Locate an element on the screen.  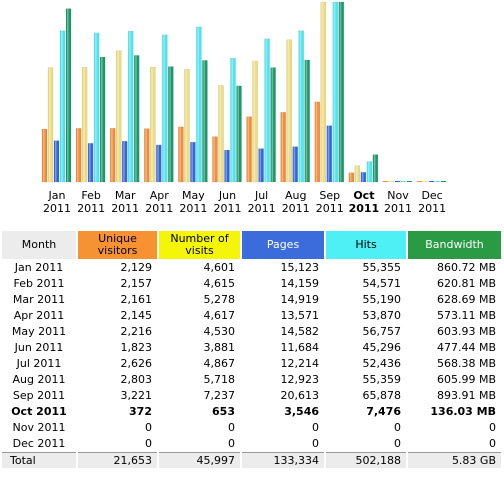
cell-visits: 4,530 is located at coordinates (219, 331).